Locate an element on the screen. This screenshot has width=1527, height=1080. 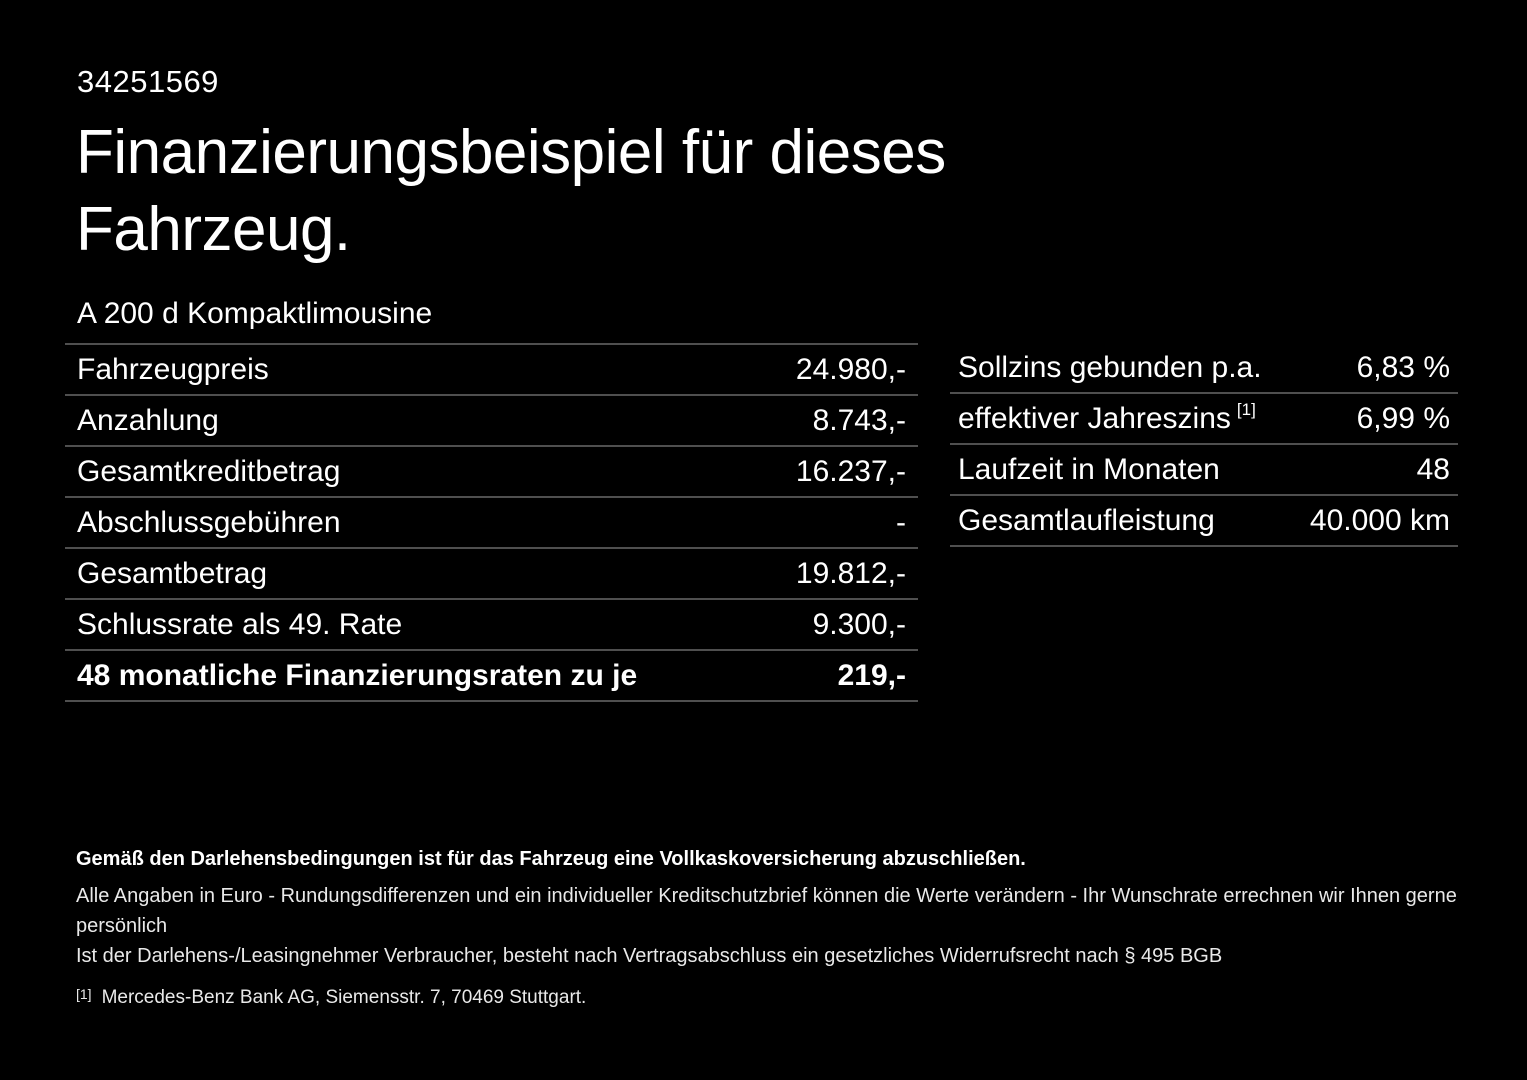
row-label: Abschlussgebühren is located at coordinates (209, 522).